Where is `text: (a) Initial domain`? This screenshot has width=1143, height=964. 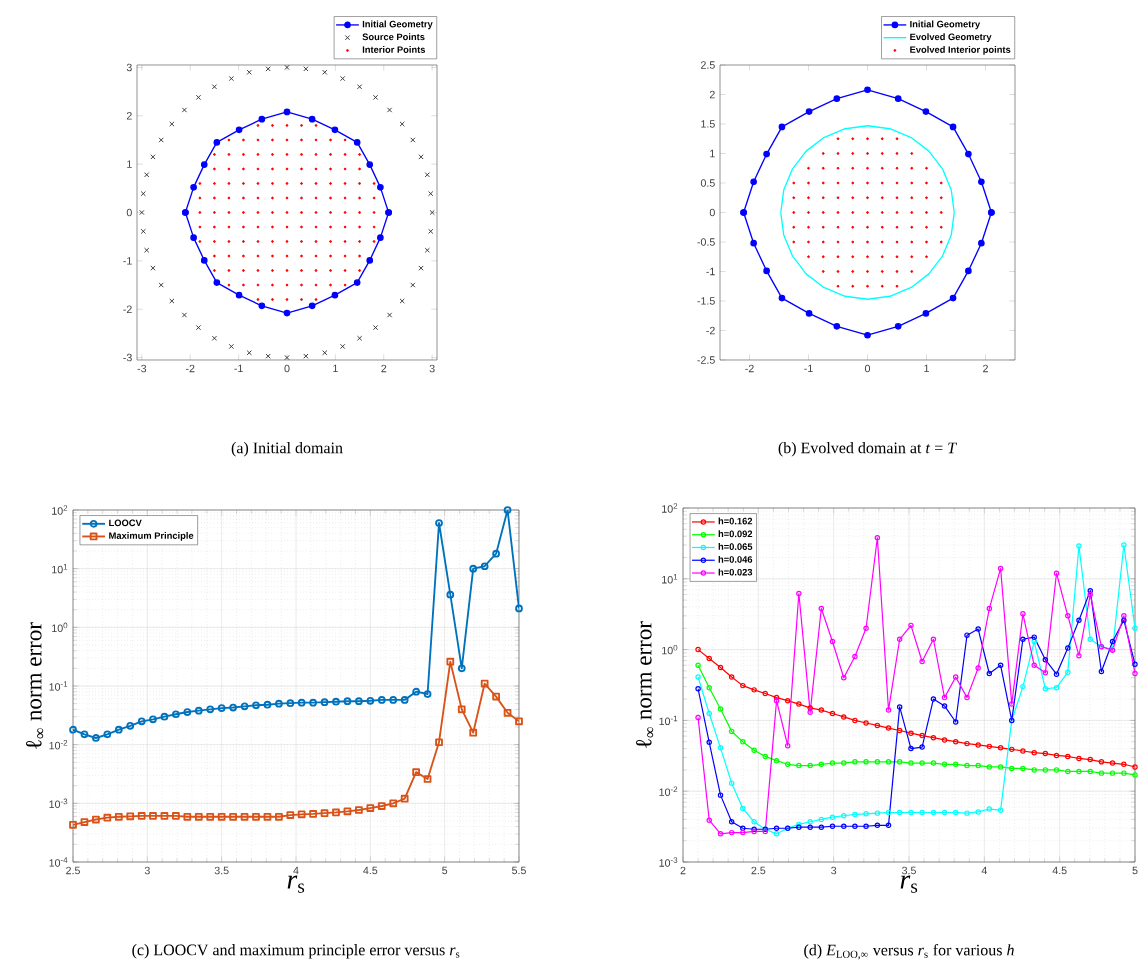 text: (a) Initial domain is located at coordinates (287, 449).